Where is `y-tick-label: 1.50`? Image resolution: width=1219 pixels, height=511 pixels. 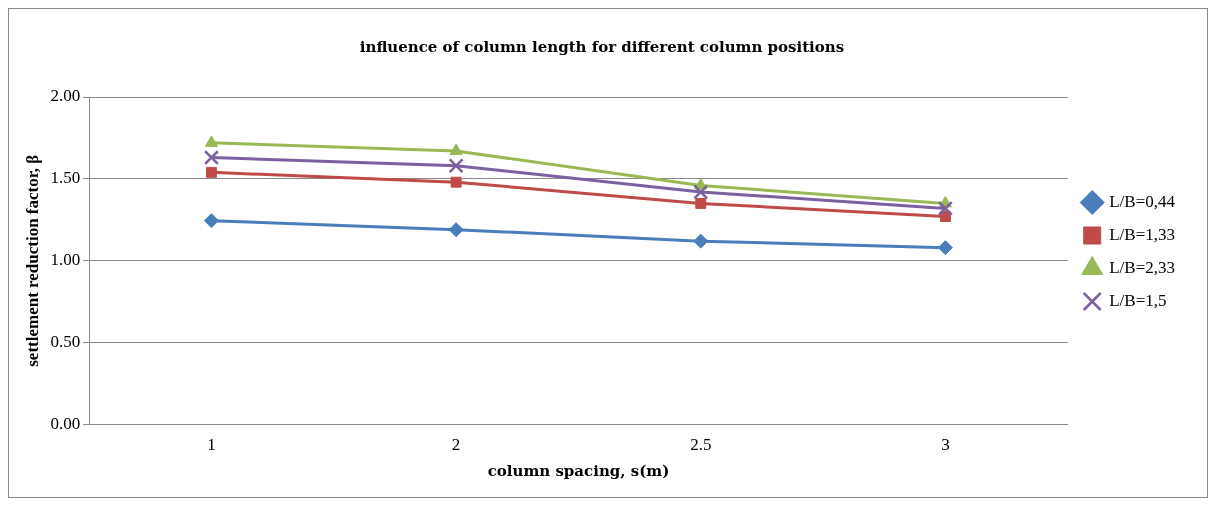 y-tick-label: 1.50 is located at coordinates (65, 178).